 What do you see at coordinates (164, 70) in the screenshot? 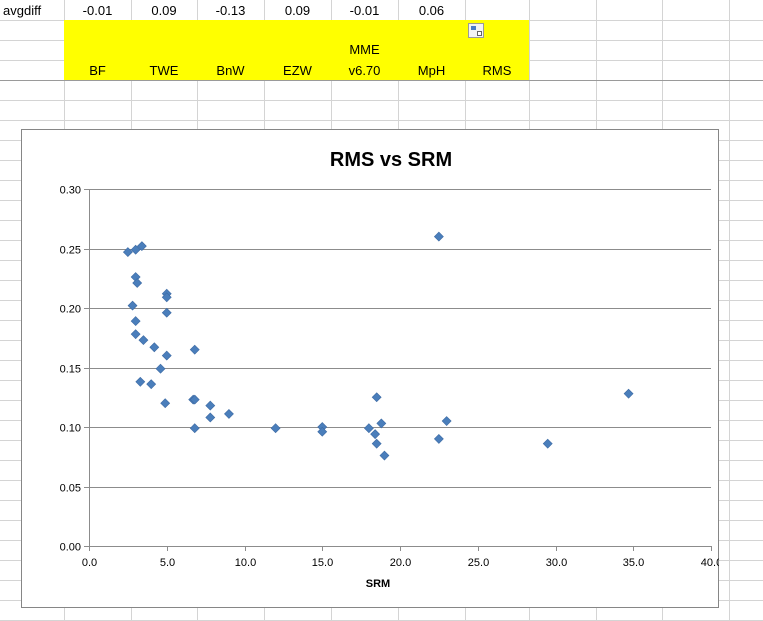
I see `header-twe: TWE` at bounding box center [164, 70].